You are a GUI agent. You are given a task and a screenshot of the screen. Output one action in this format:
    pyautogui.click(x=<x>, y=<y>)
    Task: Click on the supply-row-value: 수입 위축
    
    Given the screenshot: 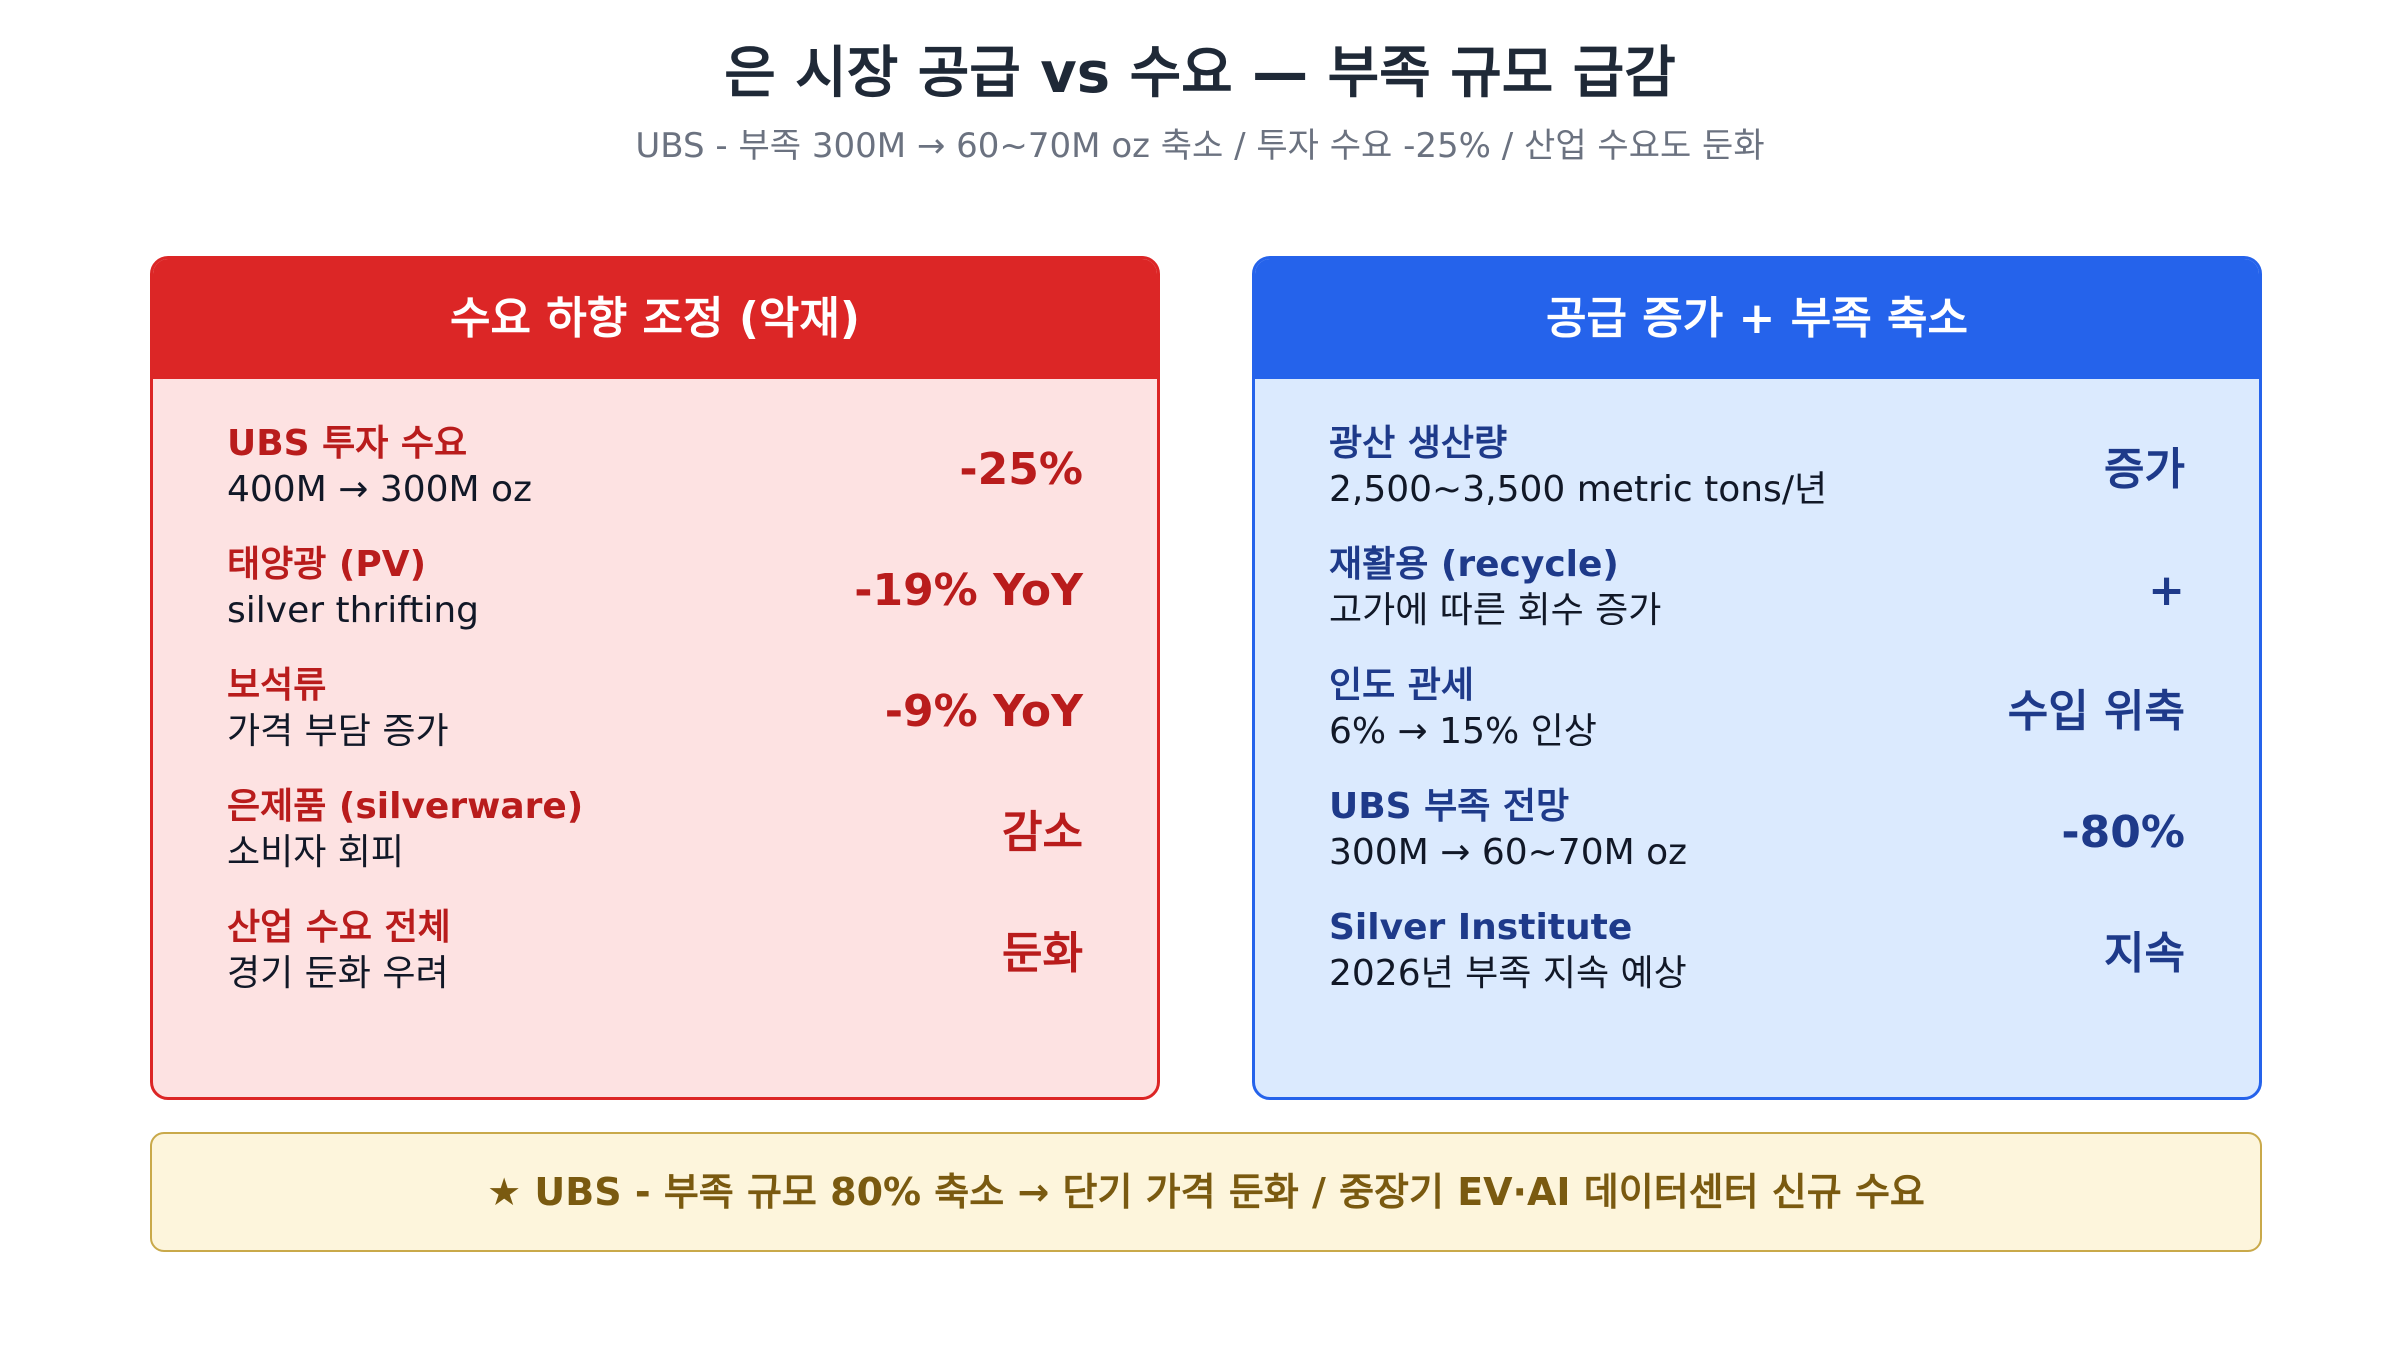 What is the action you would take?
    pyautogui.click(x=2096, y=711)
    